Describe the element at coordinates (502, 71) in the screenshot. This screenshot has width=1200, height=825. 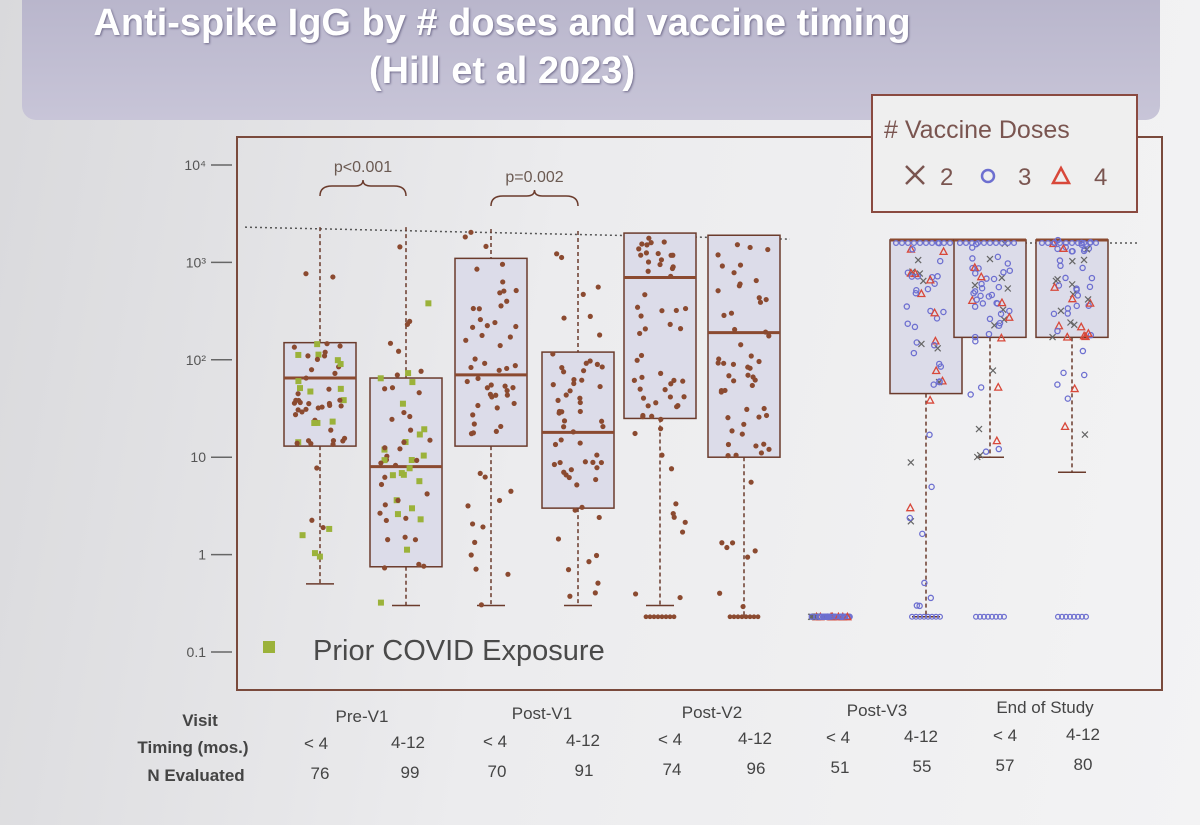
I see `slide-subtitle: (Hill et al 2023)` at that location.